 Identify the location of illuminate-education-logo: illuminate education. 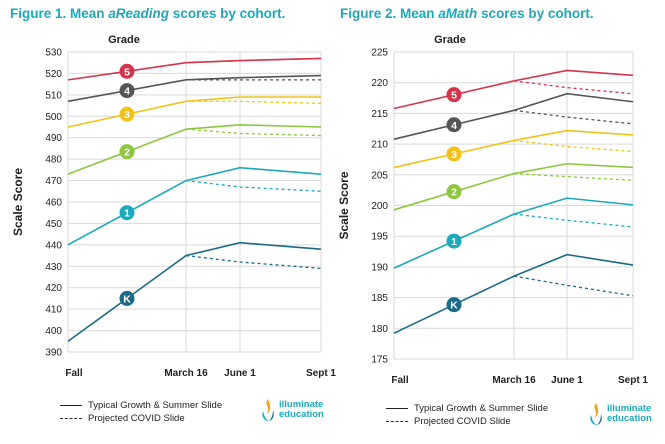
(292, 410).